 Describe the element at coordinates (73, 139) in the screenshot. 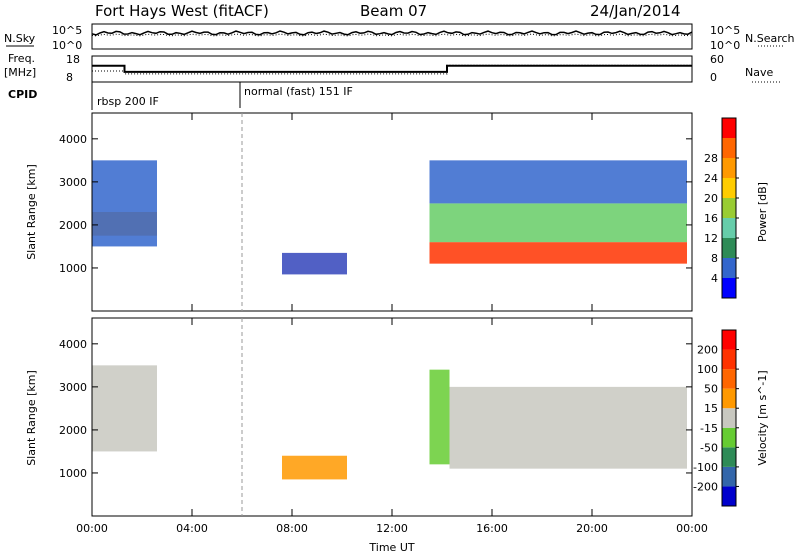

I see `power-ytick-label-3: 4000` at that location.